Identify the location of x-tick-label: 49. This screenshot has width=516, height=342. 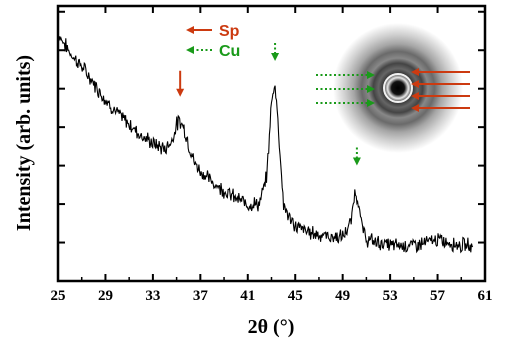
(342, 296).